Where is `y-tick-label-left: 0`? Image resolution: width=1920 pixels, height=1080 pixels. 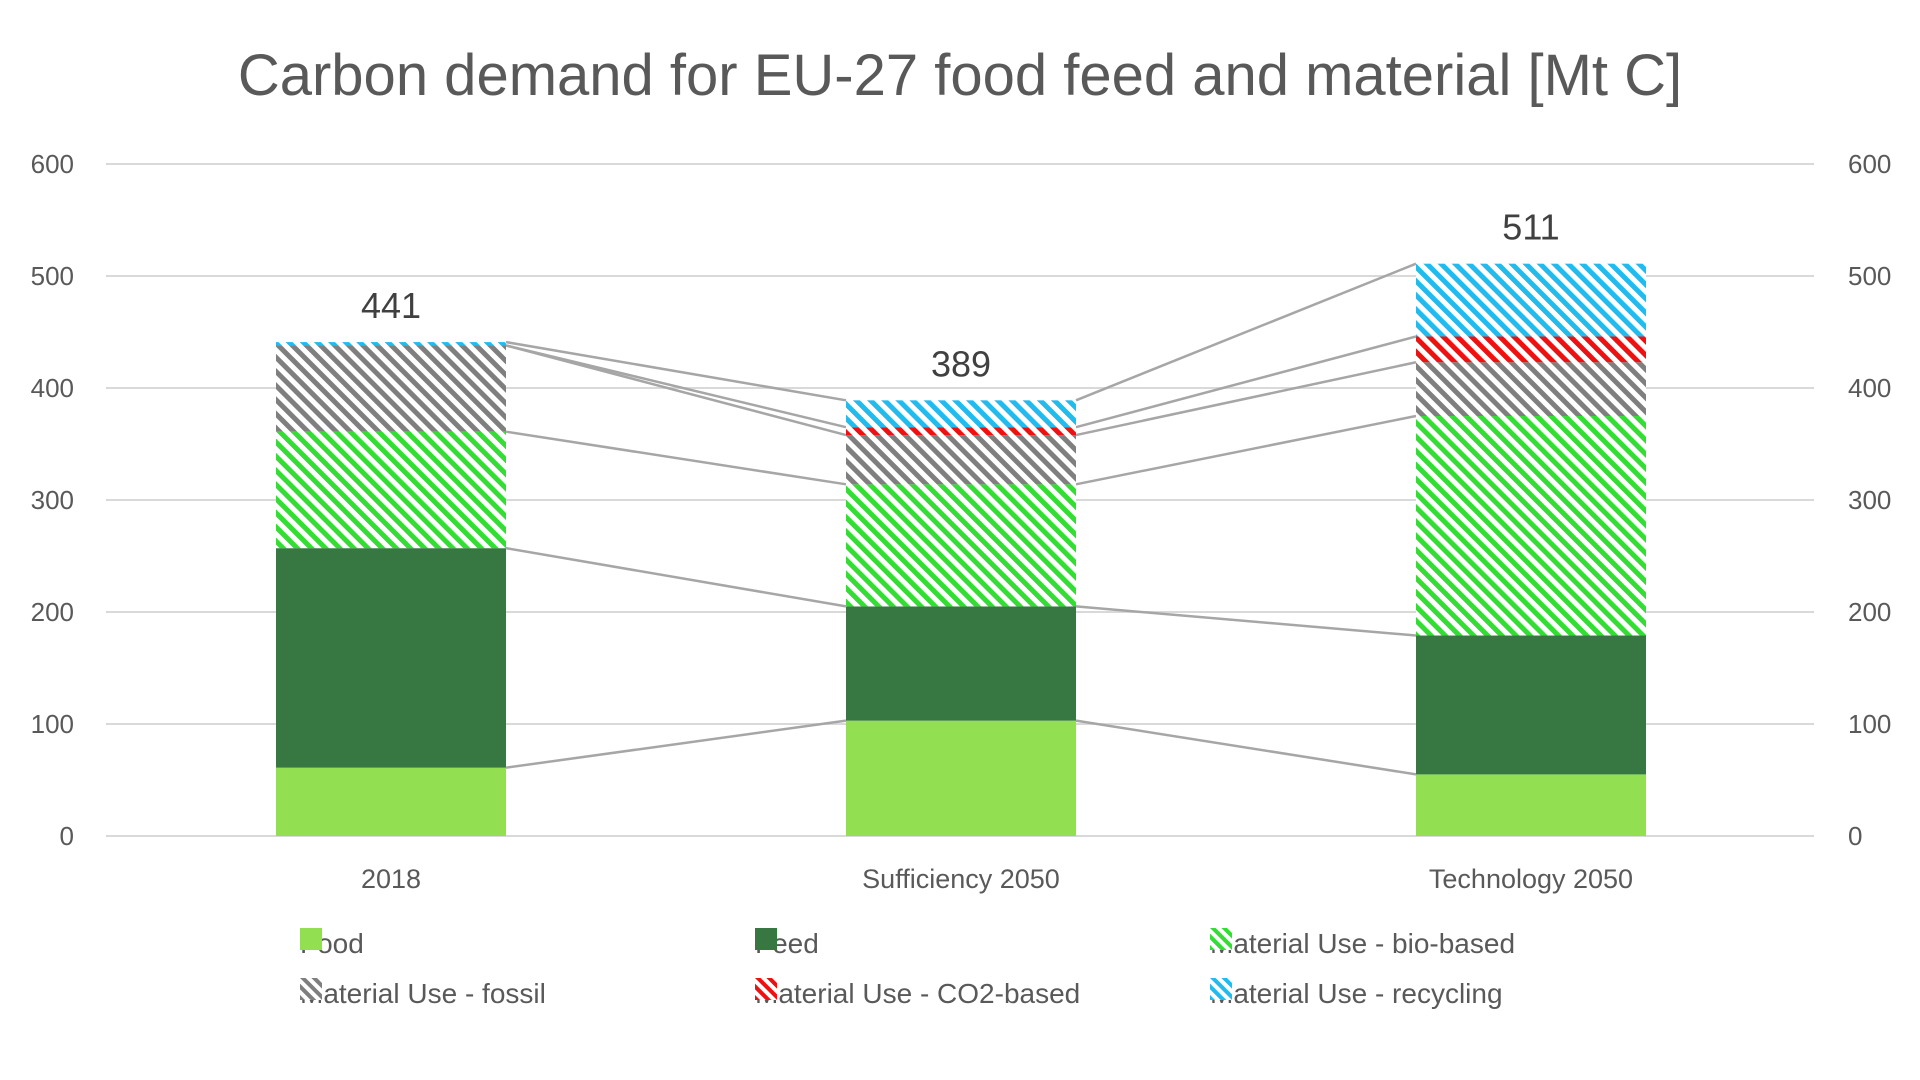
y-tick-label-left: 0 is located at coordinates (67, 836).